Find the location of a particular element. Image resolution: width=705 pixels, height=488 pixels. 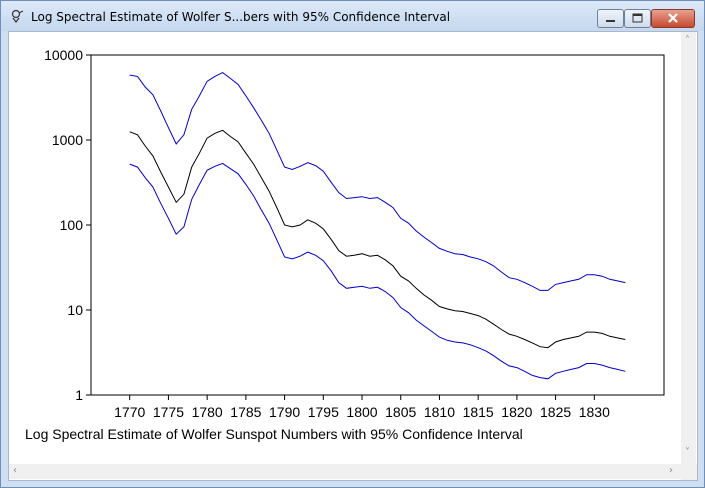

scroll-left-icon: ‹ is located at coordinates (15, 470).